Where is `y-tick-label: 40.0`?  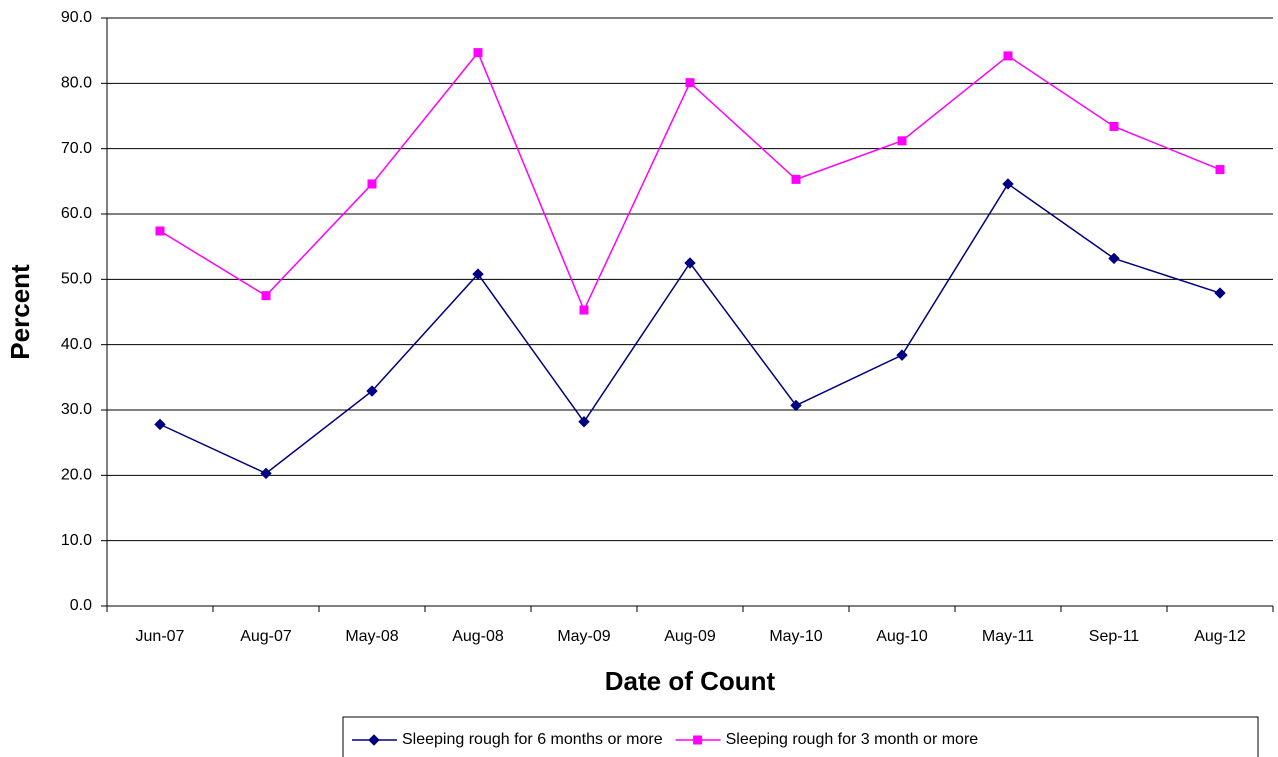 y-tick-label: 40.0 is located at coordinates (76, 344).